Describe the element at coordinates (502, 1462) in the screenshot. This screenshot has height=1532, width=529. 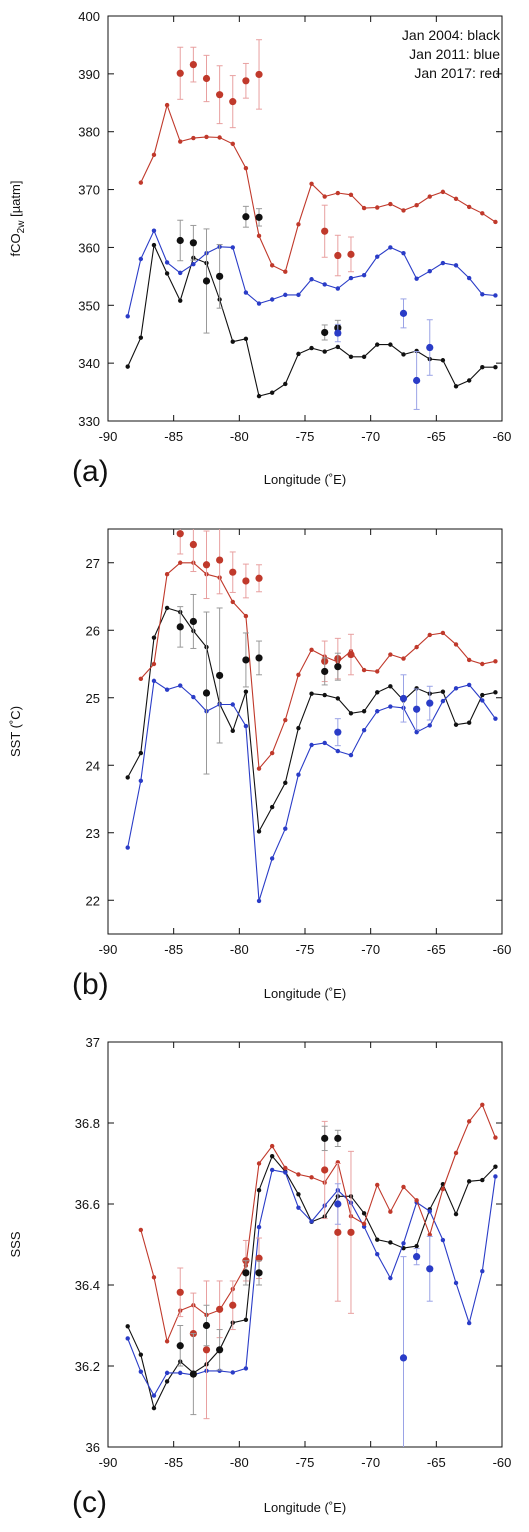
I see `x-tick-label: -60` at that location.